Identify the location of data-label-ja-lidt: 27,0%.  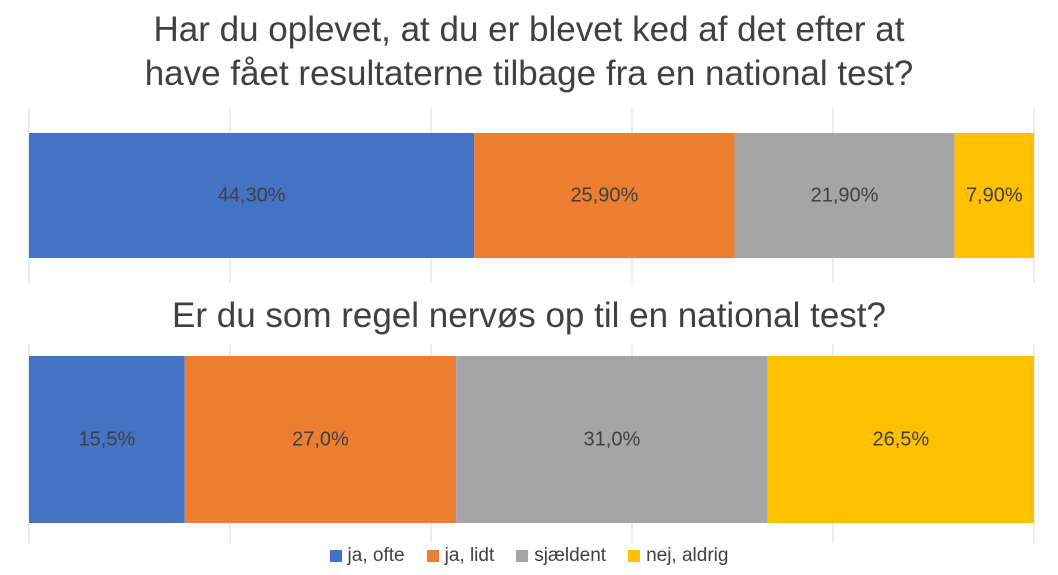
(320, 440).